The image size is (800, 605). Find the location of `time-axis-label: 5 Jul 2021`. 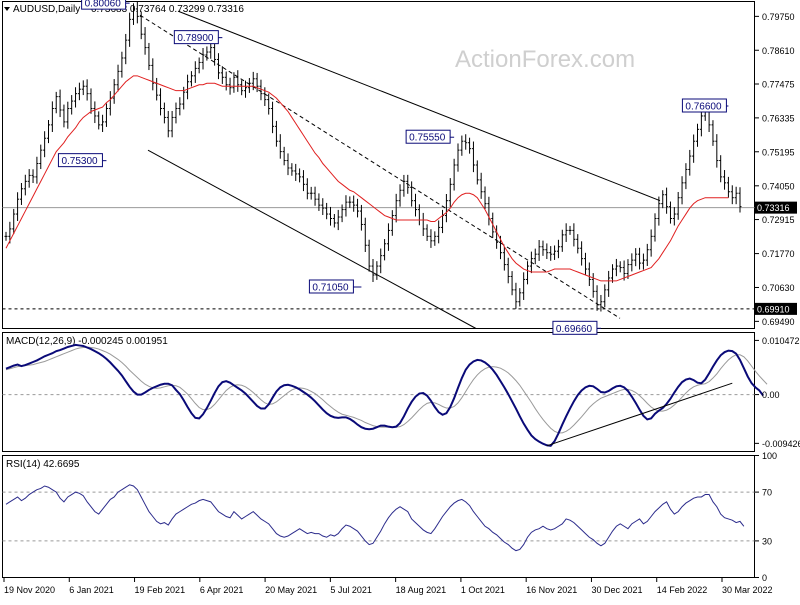

time-axis-label: 5 Jul 2021 is located at coordinates (351, 590).